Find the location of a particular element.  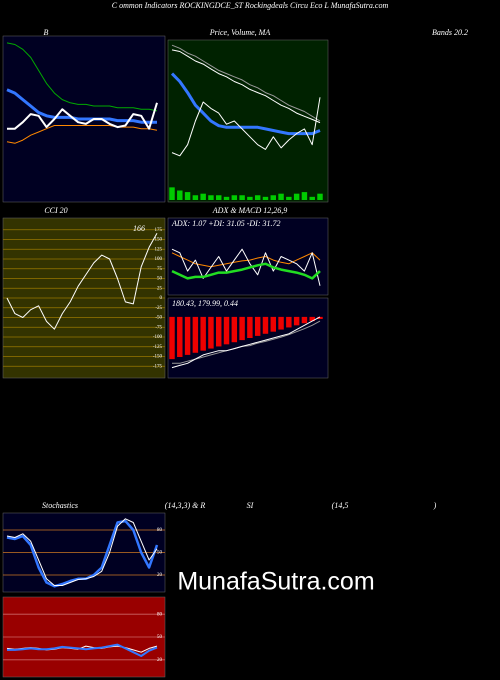

annotation: 166 is located at coordinates (139, 228).